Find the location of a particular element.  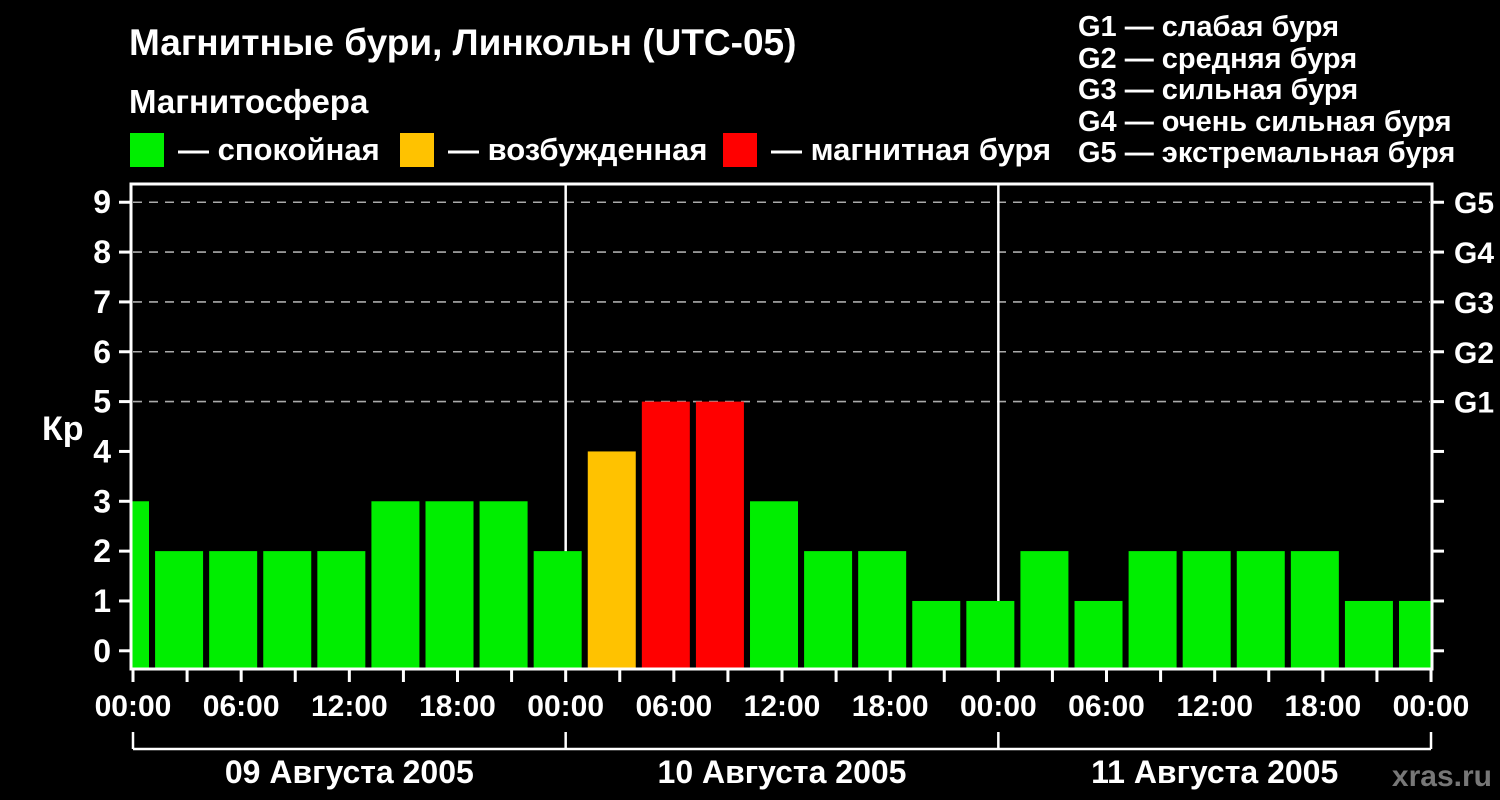

quiet-color-swatch is located at coordinates (147, 150).